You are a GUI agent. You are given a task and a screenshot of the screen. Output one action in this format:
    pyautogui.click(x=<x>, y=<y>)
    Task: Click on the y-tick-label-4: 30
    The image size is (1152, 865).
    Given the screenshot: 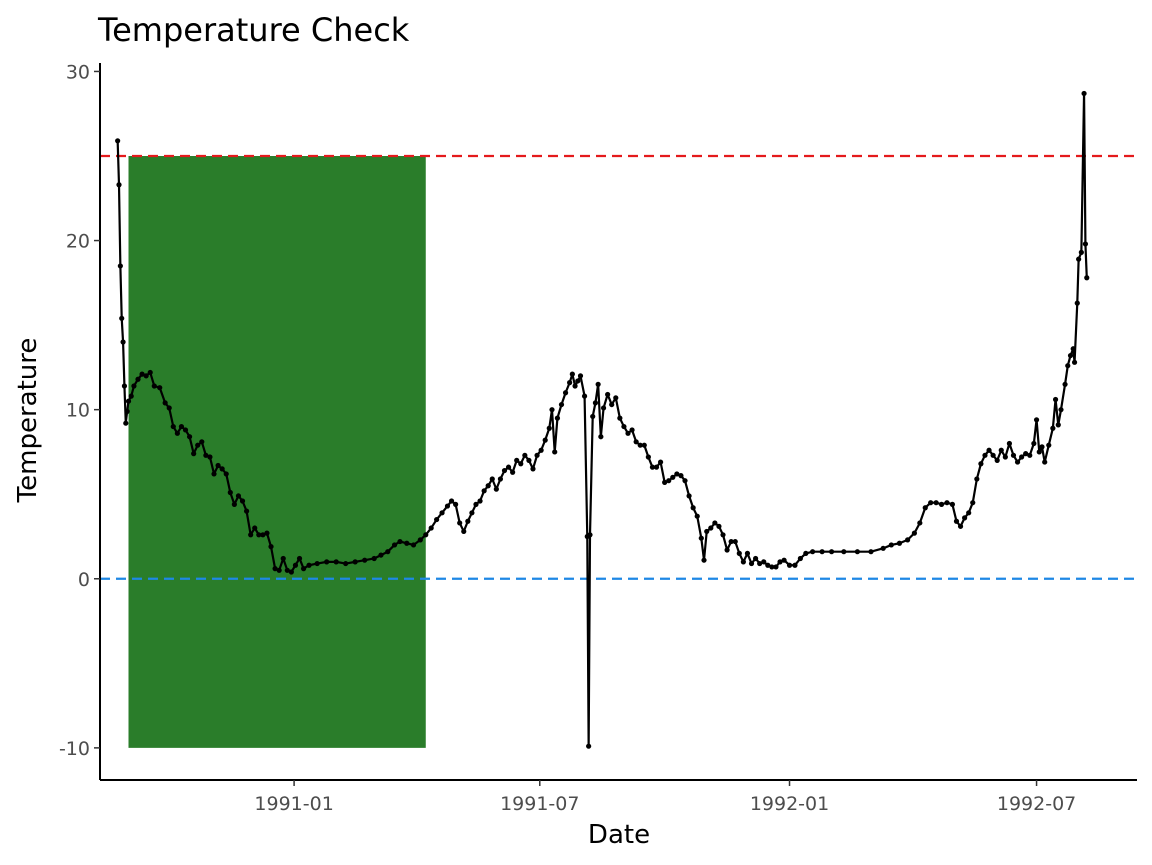 What is the action you would take?
    pyautogui.click(x=78, y=72)
    